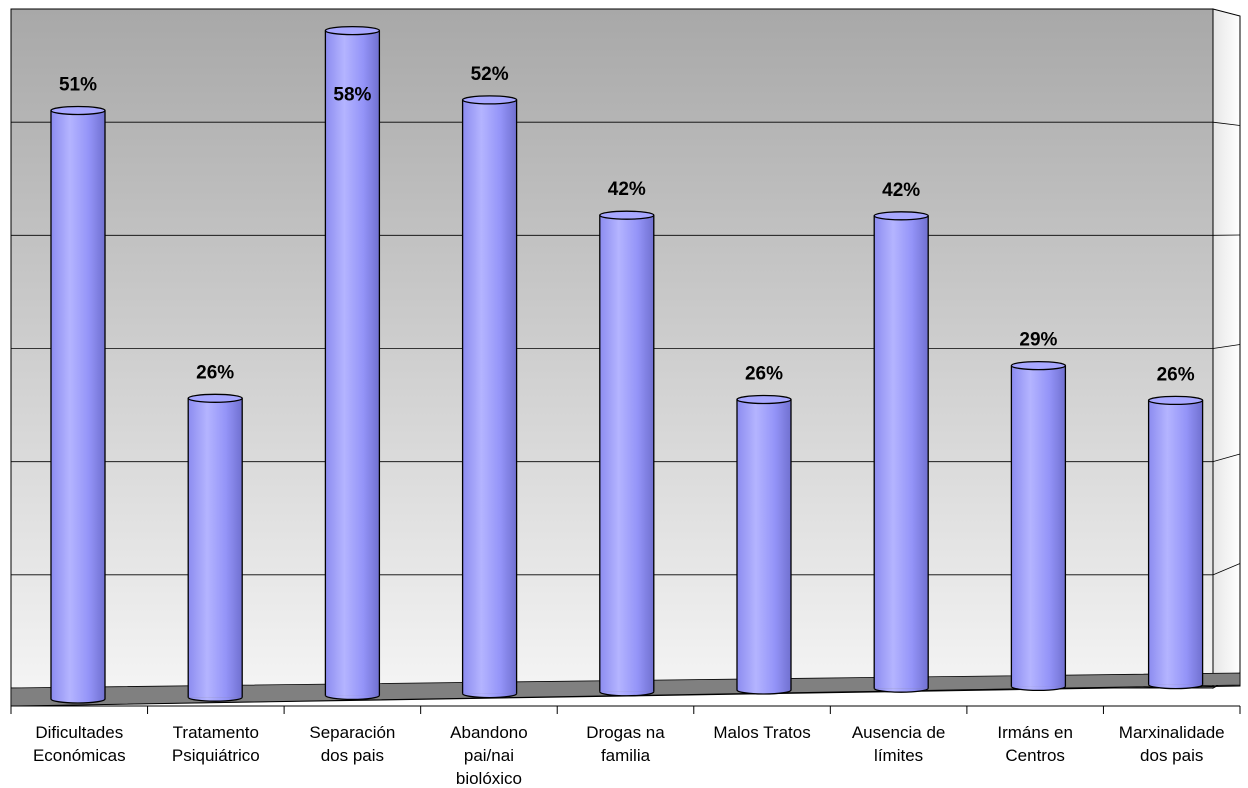 This screenshot has height=788, width=1248. What do you see at coordinates (1176, 374) in the screenshot?
I see `data-label-8: 26%` at bounding box center [1176, 374].